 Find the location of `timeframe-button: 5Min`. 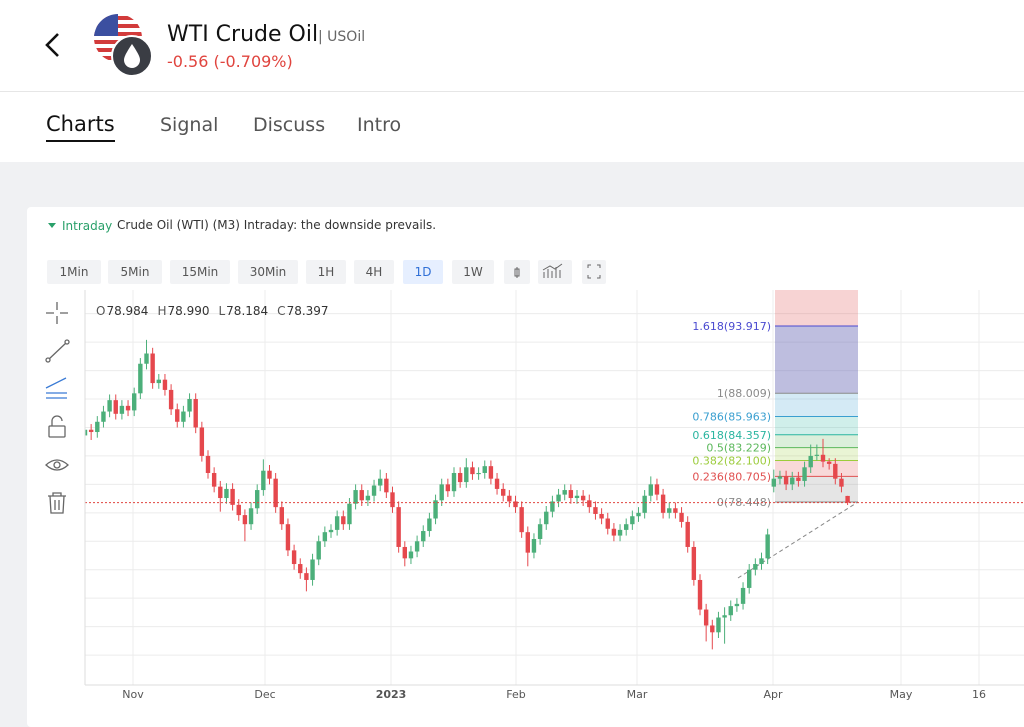

timeframe-button: 5Min is located at coordinates (135, 272).